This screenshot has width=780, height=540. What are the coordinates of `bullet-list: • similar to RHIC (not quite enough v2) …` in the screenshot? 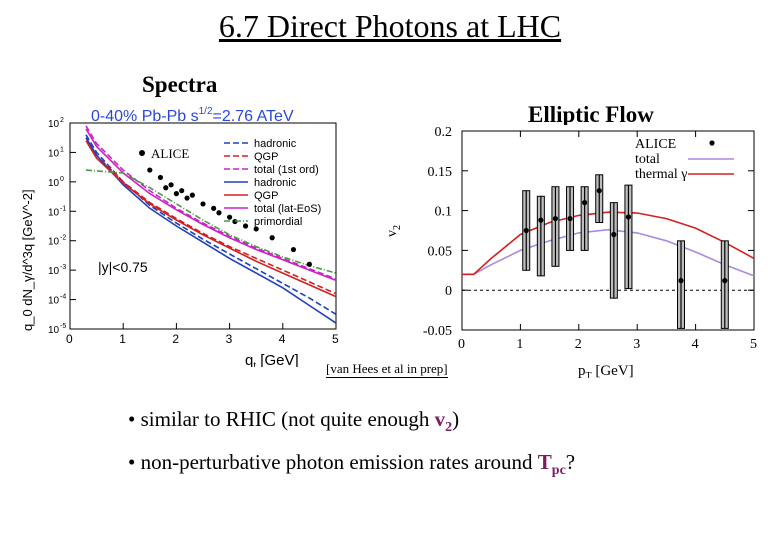 It's located at (351, 445).